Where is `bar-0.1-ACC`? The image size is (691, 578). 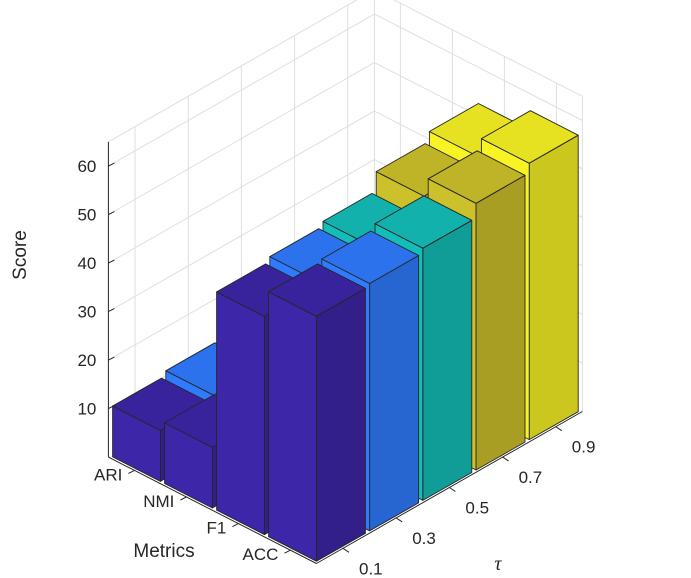
bar-0.1-ACC is located at coordinates (317, 412).